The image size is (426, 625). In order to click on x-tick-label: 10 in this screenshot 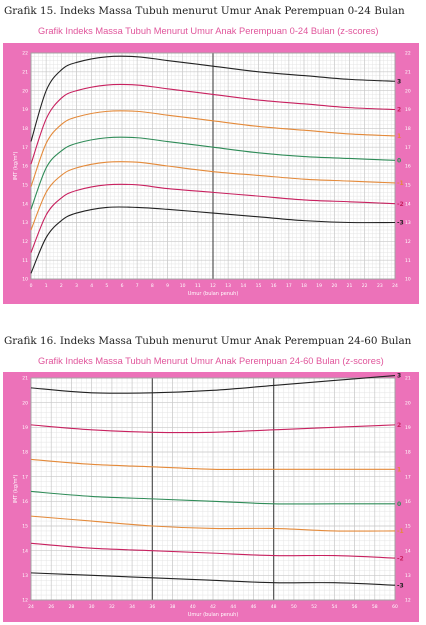, I will do `click(183, 286)`.